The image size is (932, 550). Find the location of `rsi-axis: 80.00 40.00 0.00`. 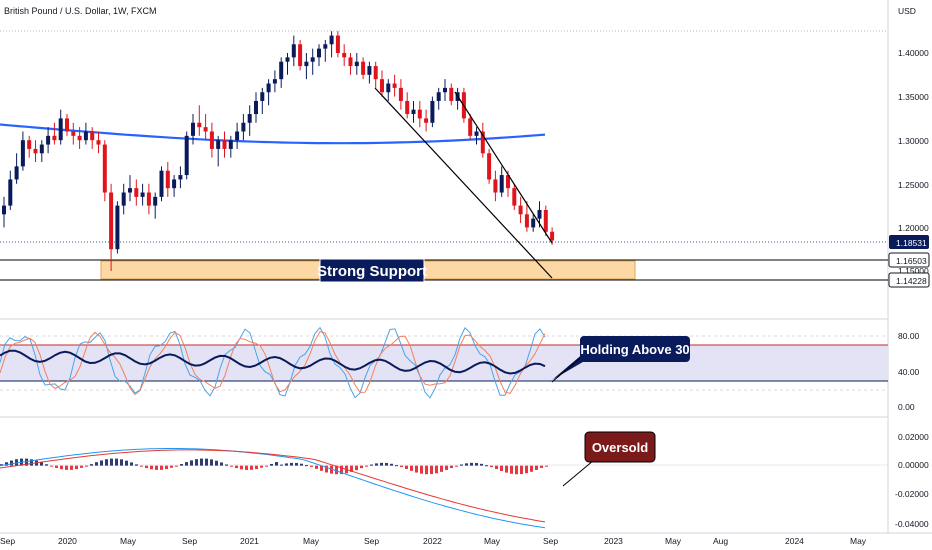

rsi-axis: 80.00 40.00 0.00 is located at coordinates (909, 371).